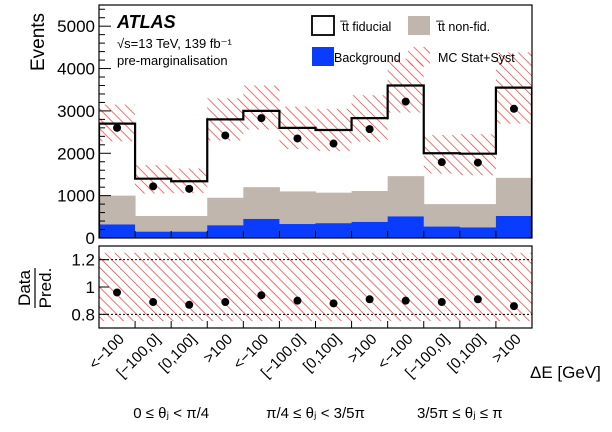  What do you see at coordinates (460, 413) in the screenshot?
I see `group-label: 3/5π ≤ θⱼ ≤ π` at bounding box center [460, 413].